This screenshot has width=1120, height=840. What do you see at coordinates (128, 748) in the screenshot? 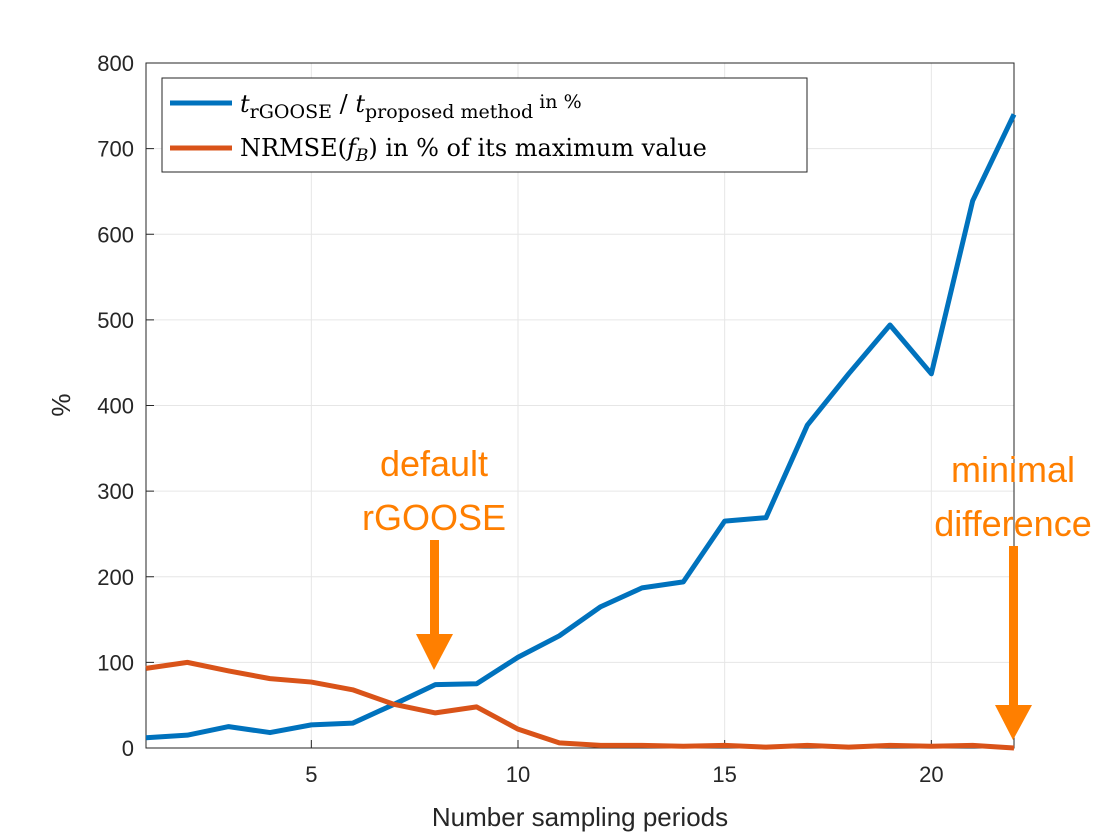
I see `y-tick-label: 0` at bounding box center [128, 748].